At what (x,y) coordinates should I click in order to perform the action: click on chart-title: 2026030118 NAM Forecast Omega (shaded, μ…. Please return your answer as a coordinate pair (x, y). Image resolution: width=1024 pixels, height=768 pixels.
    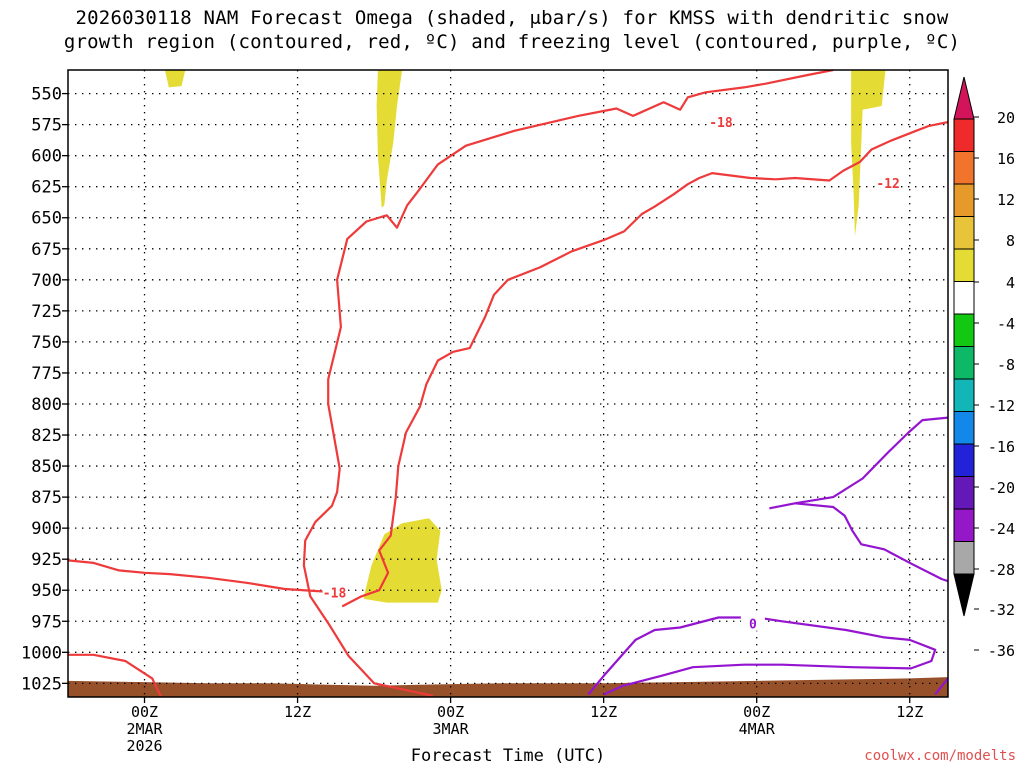
    Looking at the image, I should click on (512, 30).